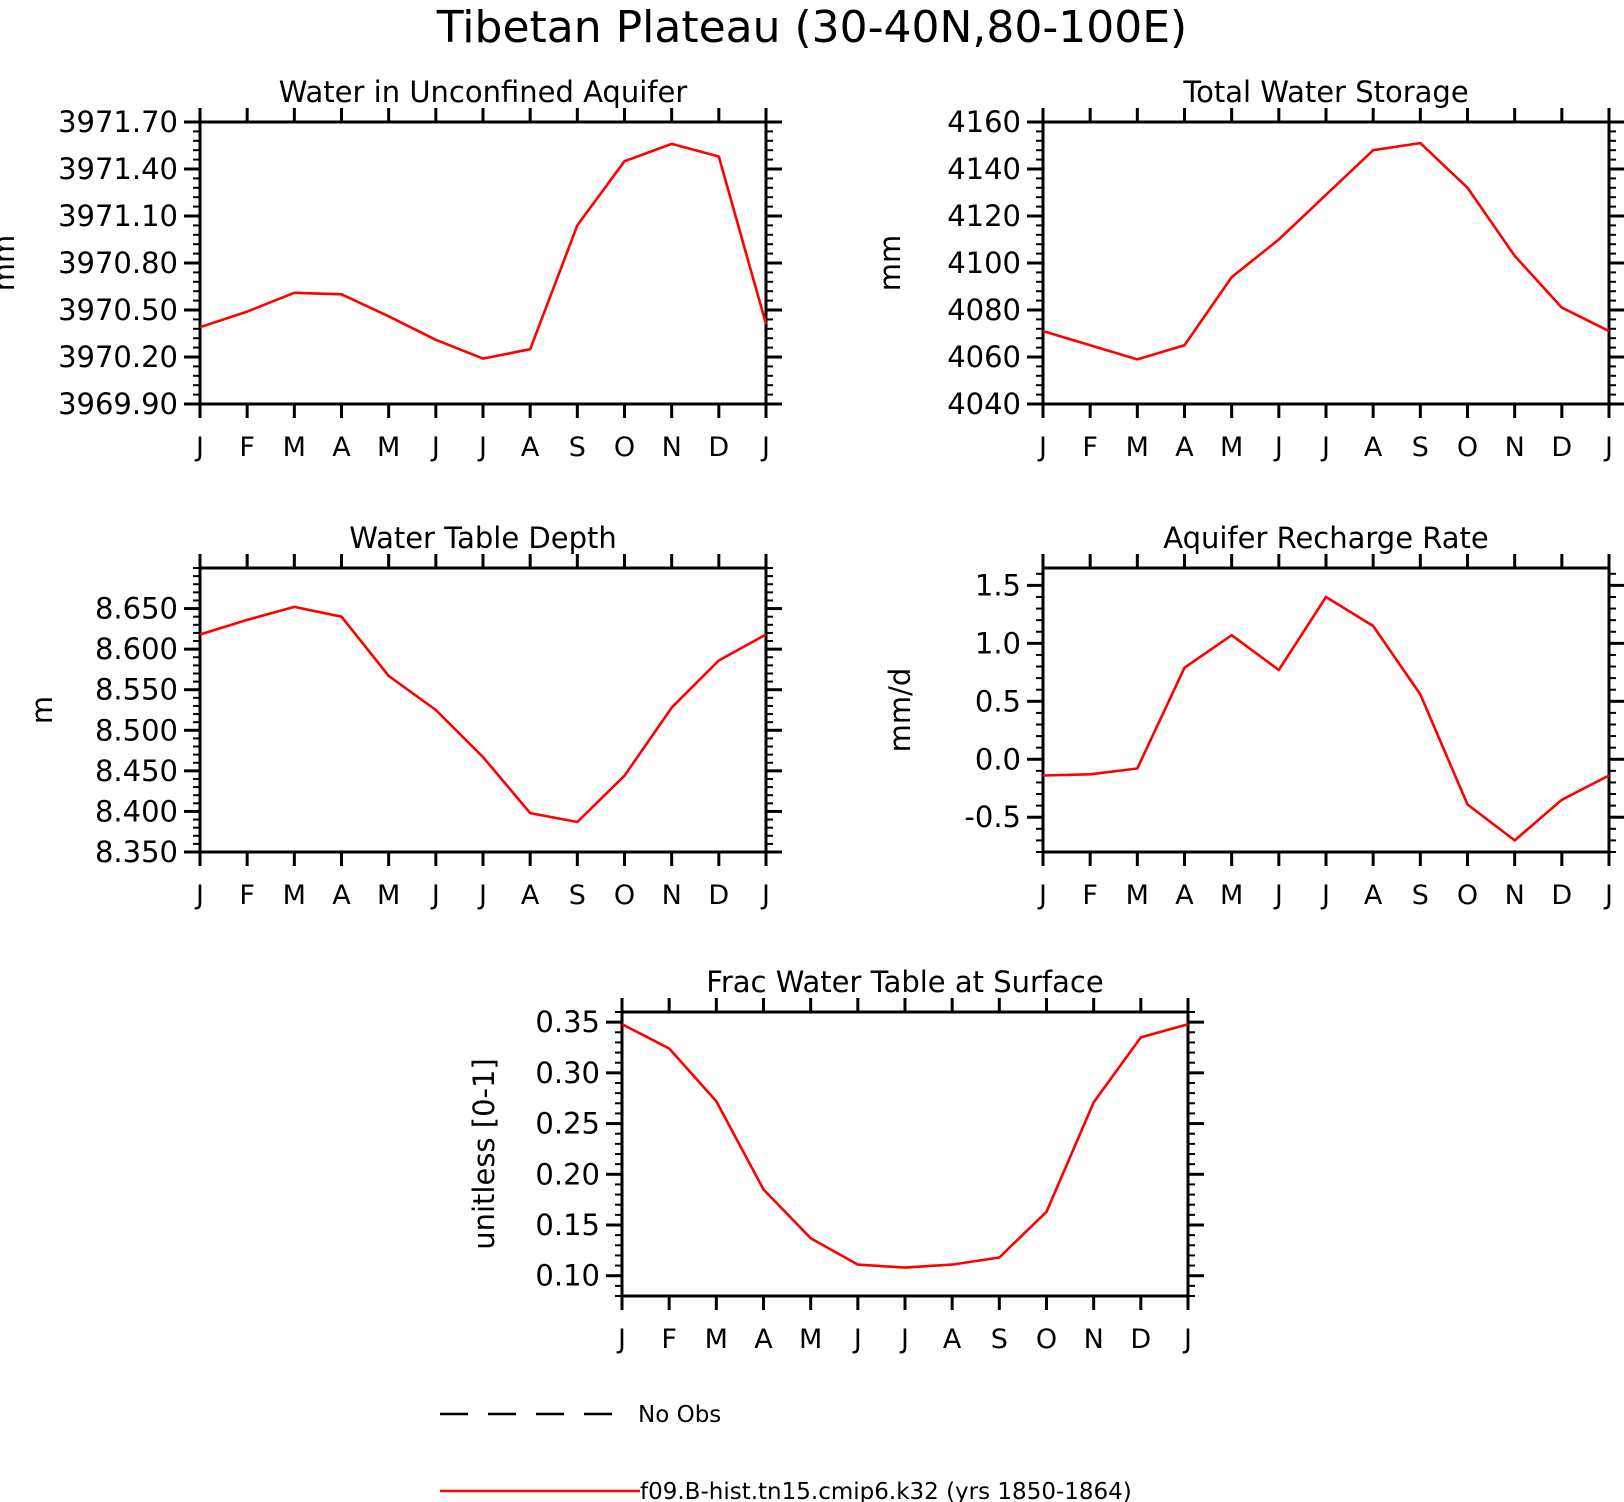  Describe the element at coordinates (984, 310) in the screenshot. I see `y-tick-label: 4080` at that location.